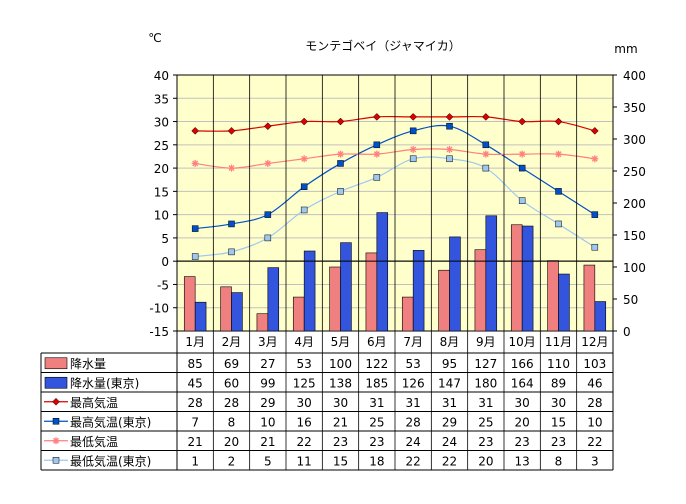  I want to click on chart-title: モンテゴベイ（ジャマイカ）, so click(382, 45).